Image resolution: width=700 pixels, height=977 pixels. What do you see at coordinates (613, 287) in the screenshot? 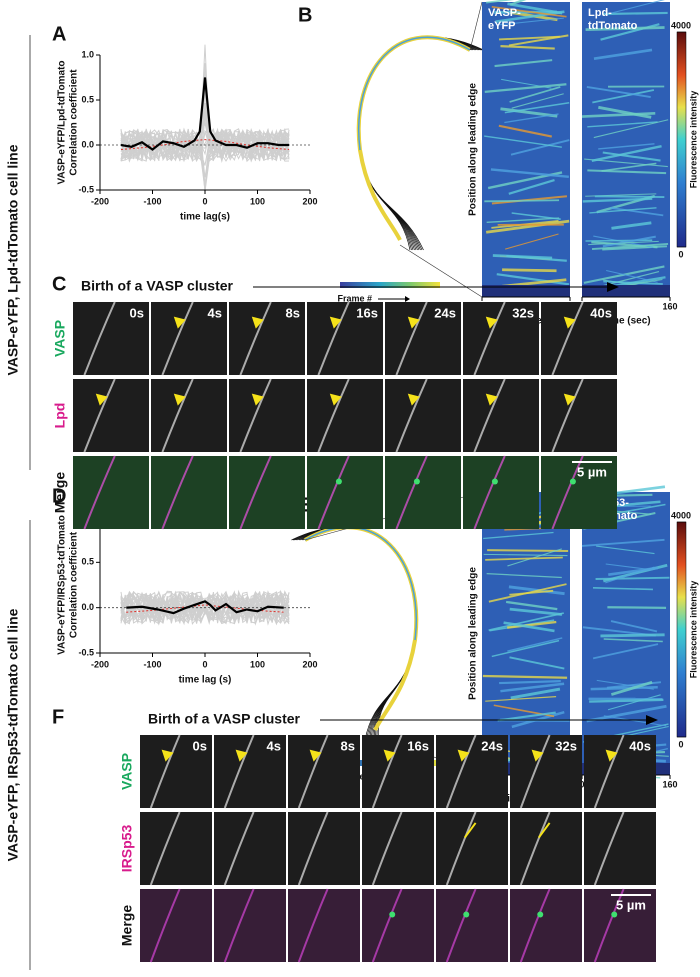
I see `time-arrowhead` at bounding box center [613, 287].